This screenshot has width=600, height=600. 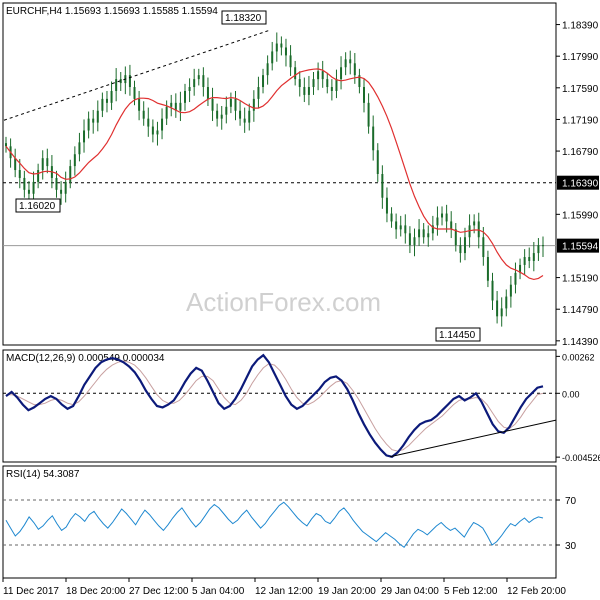 What do you see at coordinates (580, 342) in the screenshot?
I see `price-y-tick-label: 1.14390` at bounding box center [580, 342].